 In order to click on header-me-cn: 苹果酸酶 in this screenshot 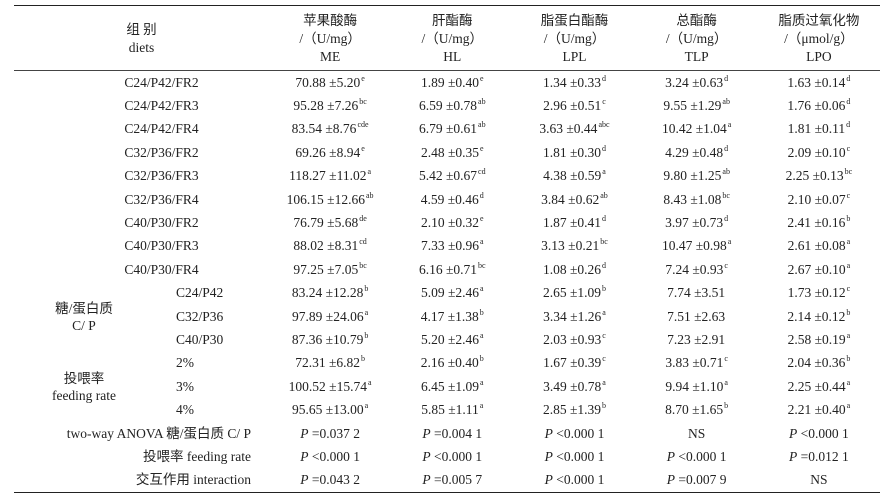, I will do `click(330, 20)`.